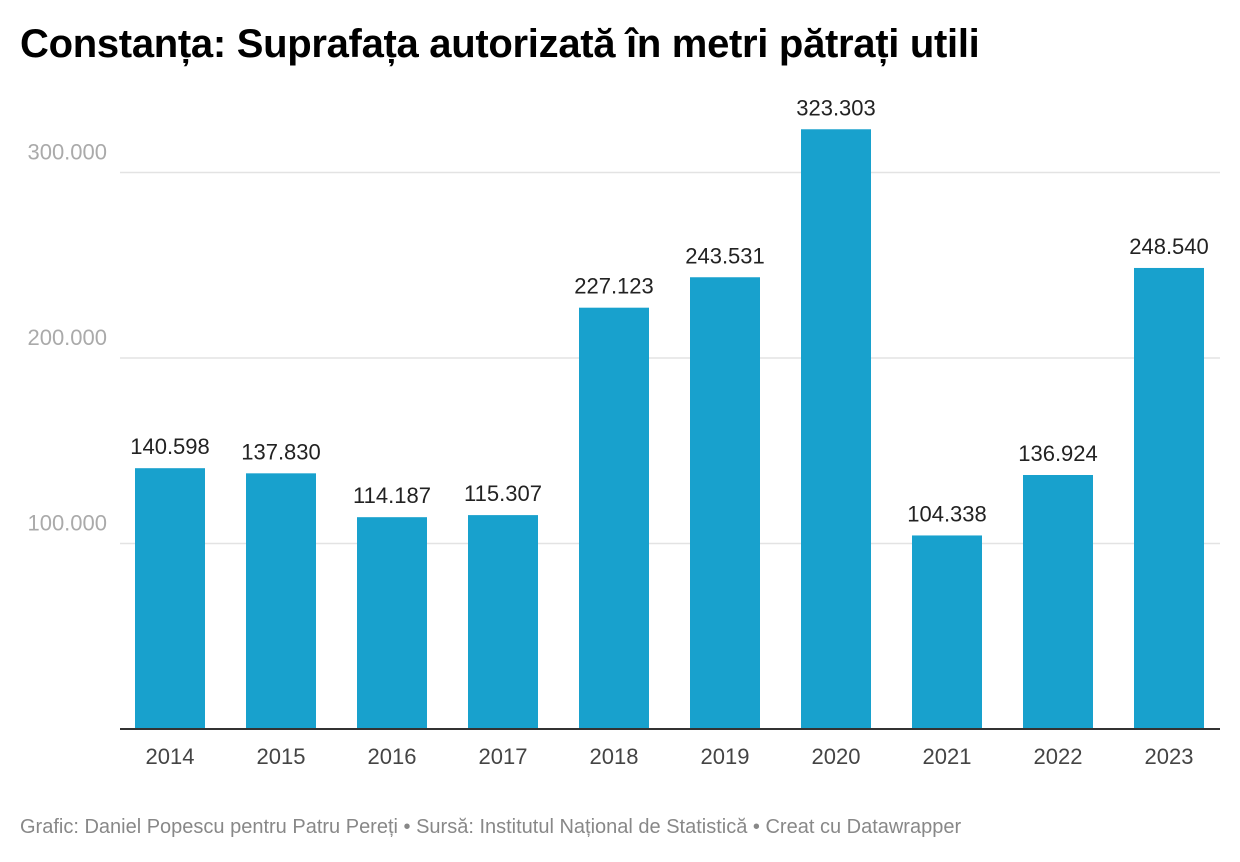  Describe the element at coordinates (281, 601) in the screenshot. I see `bar-2015` at that location.